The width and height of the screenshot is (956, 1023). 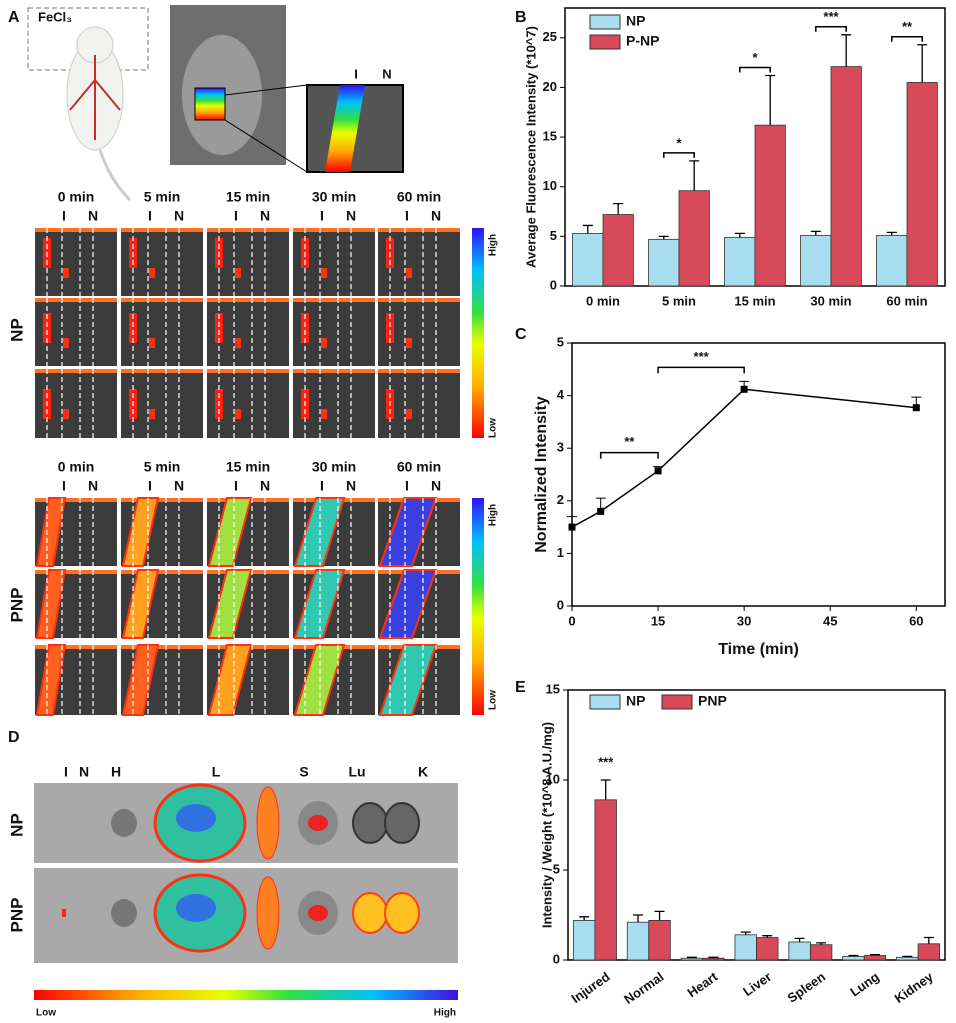 What do you see at coordinates (356, 772) in the screenshot?
I see `organ-label: Lu` at bounding box center [356, 772].